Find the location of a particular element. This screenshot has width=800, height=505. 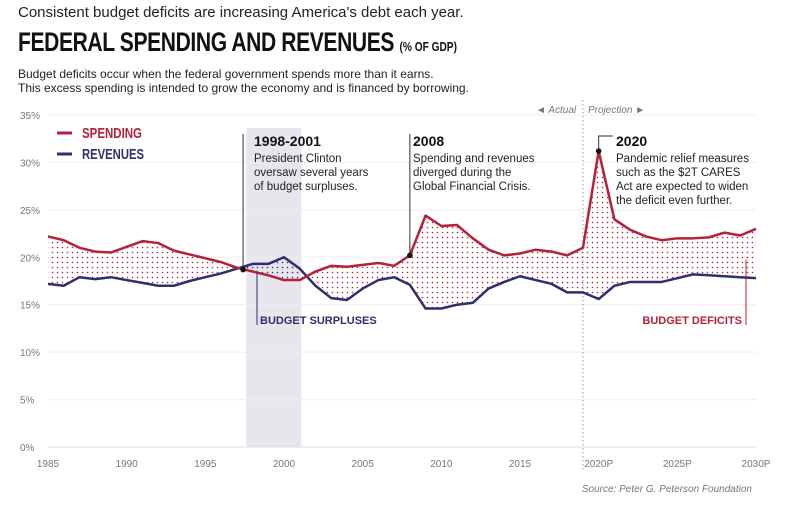

source-text: Source: Peter G. Peterson Foundation is located at coordinates (667, 489).